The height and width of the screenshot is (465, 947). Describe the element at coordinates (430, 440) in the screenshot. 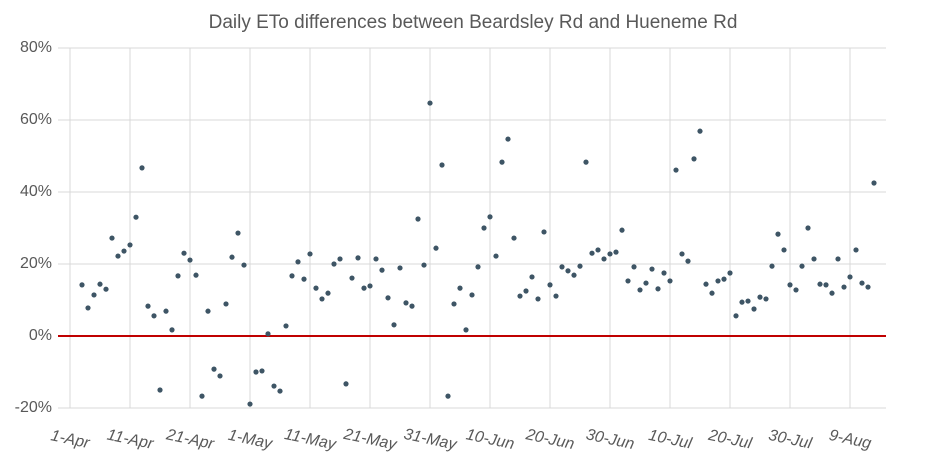

I see `x-tick-label: 31-May` at that location.